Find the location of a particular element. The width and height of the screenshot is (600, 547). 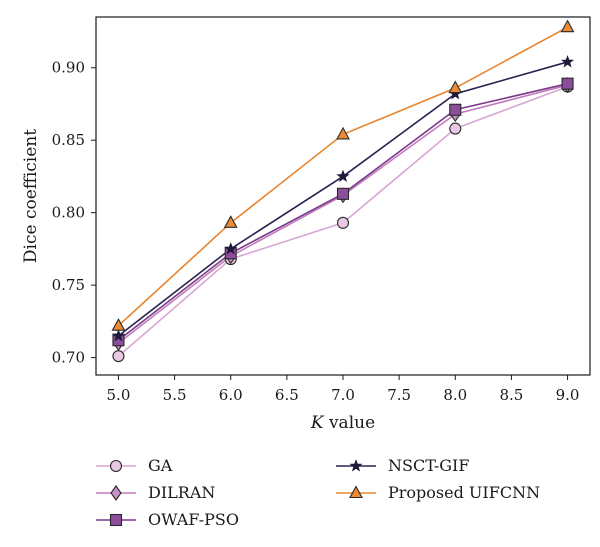

x-tick-label: 5.5 is located at coordinates (175, 395).